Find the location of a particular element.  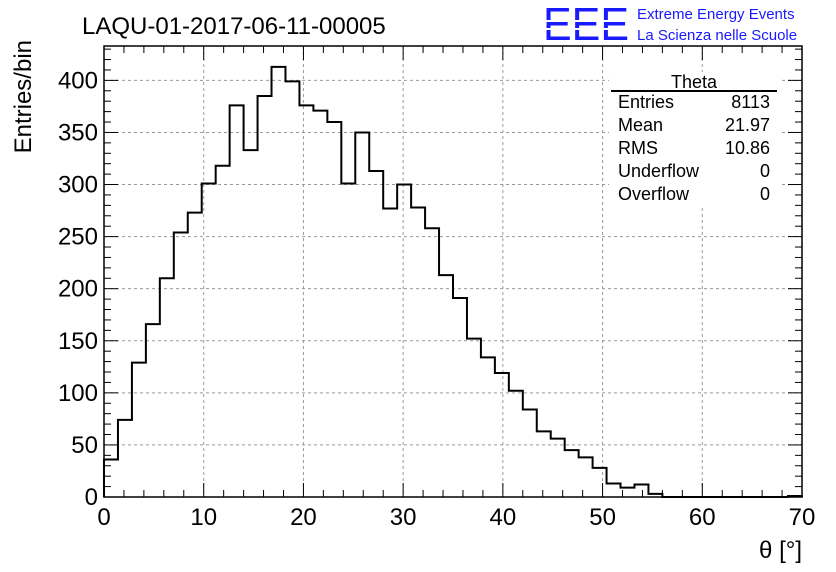

y-tick-label: 100 is located at coordinates (78, 393).